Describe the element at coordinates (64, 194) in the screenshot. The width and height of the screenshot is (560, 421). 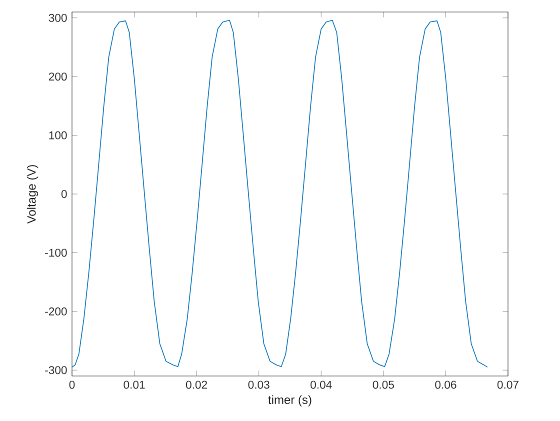
I see `y-tick-label: 0` at that location.